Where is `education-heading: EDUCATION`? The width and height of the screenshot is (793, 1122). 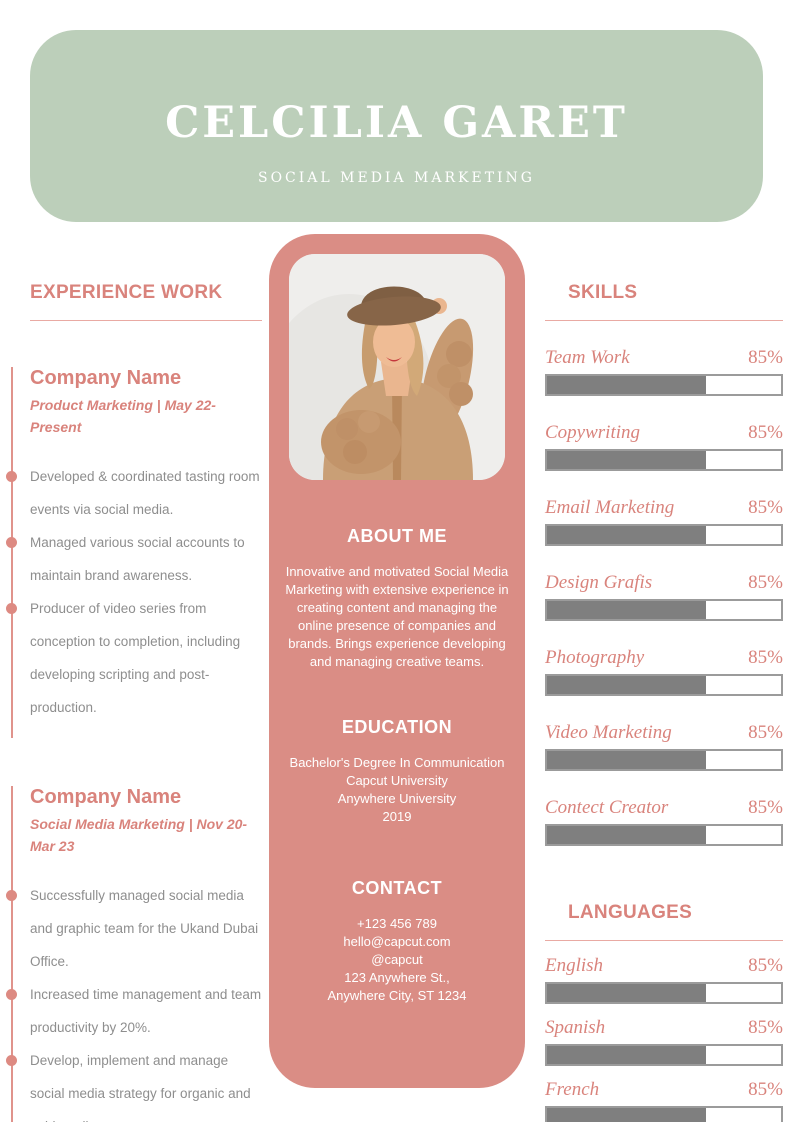
education-heading: EDUCATION is located at coordinates (397, 727).